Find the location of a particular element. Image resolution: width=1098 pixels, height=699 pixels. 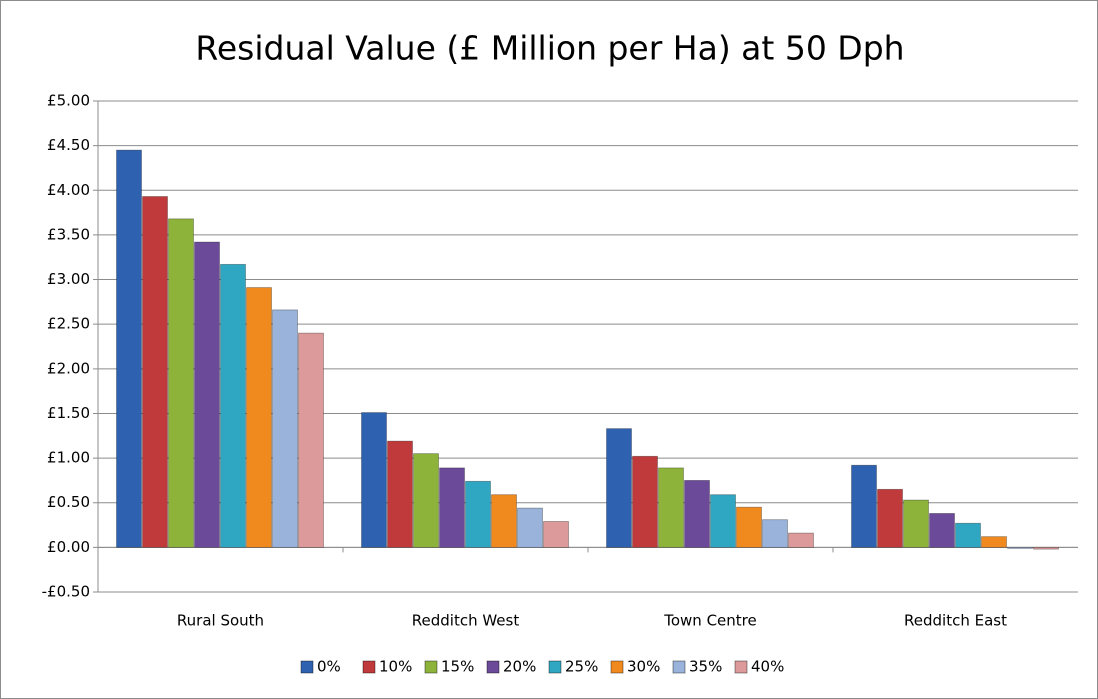

legend-label: 0% is located at coordinates (329, 667).